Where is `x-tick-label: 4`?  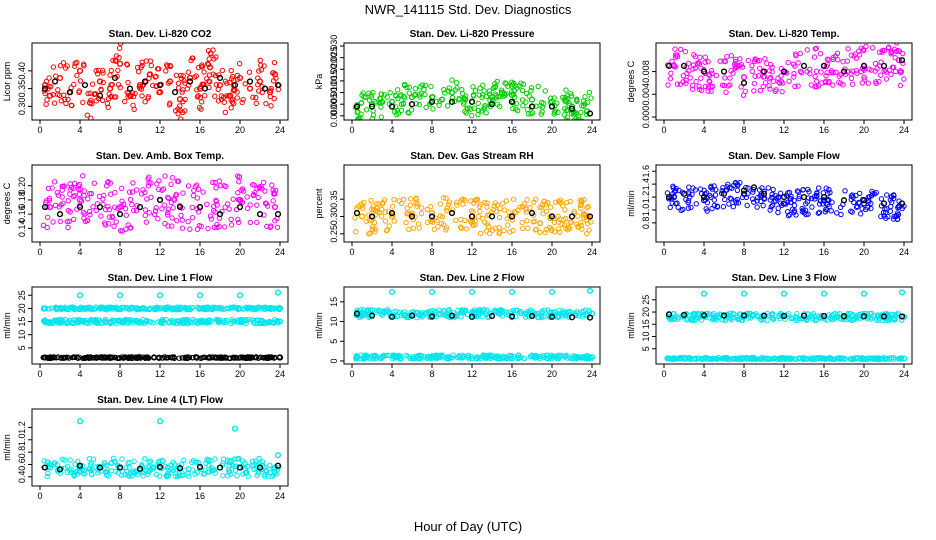
x-tick-label: 4 is located at coordinates (79, 374).